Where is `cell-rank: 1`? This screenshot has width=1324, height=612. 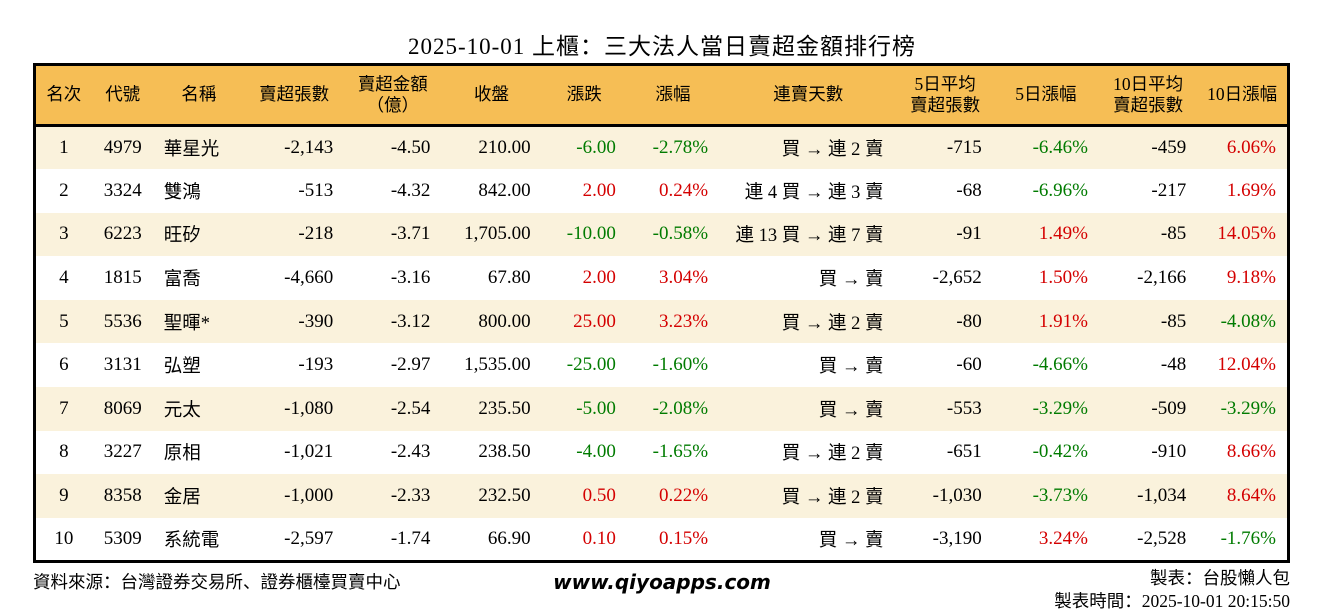
cell-rank: 1 is located at coordinates (64, 148).